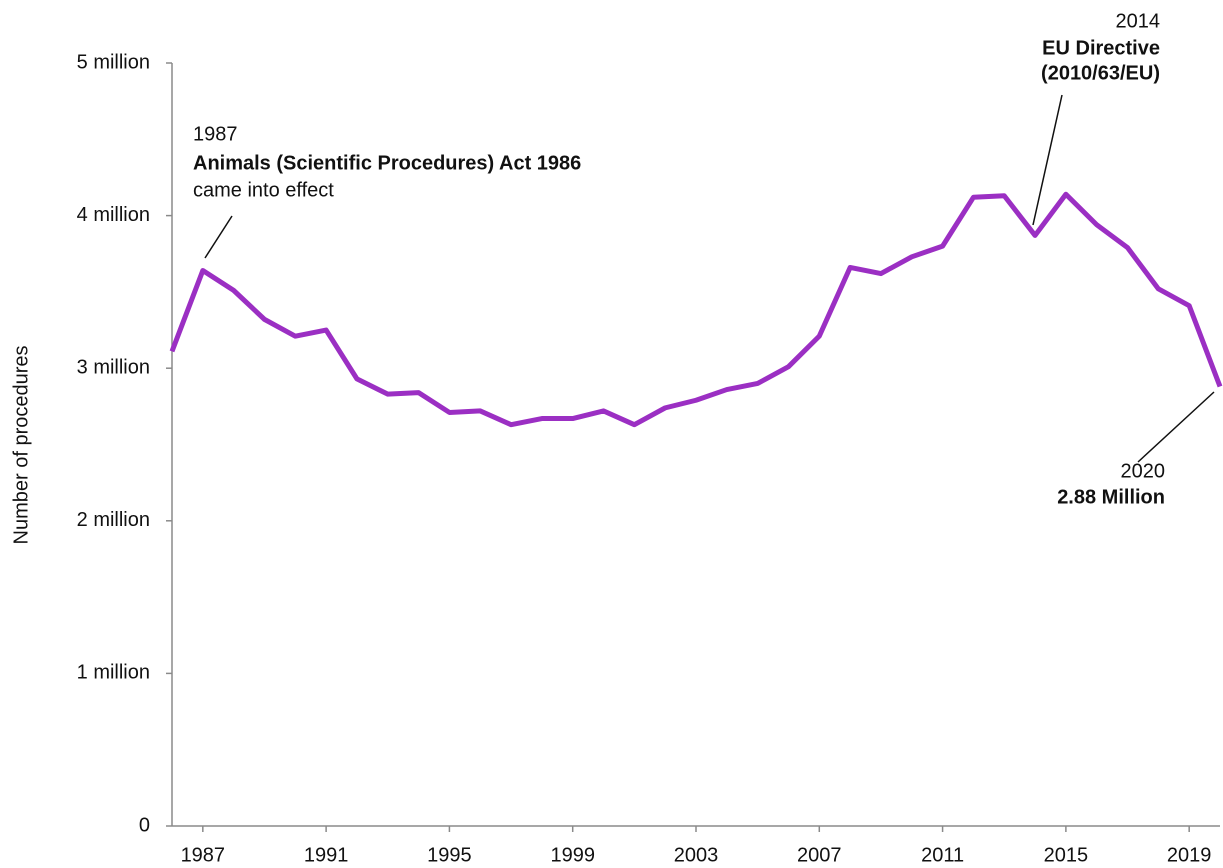  What do you see at coordinates (942, 855) in the screenshot?
I see `x-tick-label: 2011` at bounding box center [942, 855].